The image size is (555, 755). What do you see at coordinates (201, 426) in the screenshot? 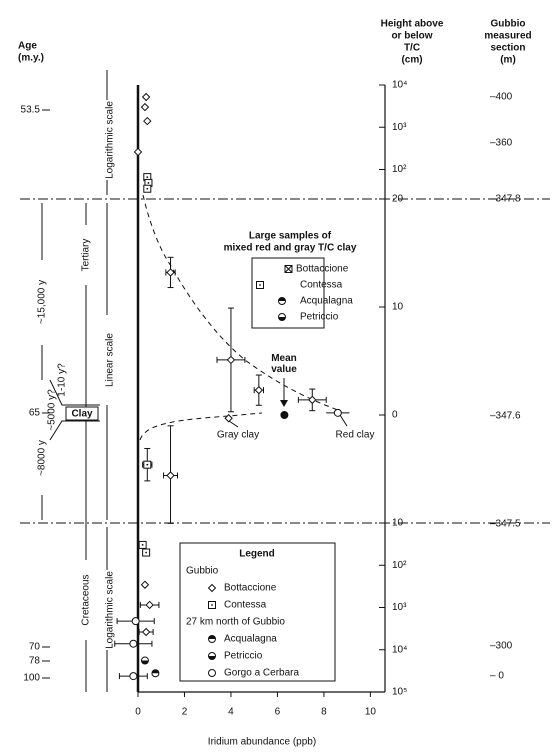
I see `fit-curve-lower` at bounding box center [201, 426].